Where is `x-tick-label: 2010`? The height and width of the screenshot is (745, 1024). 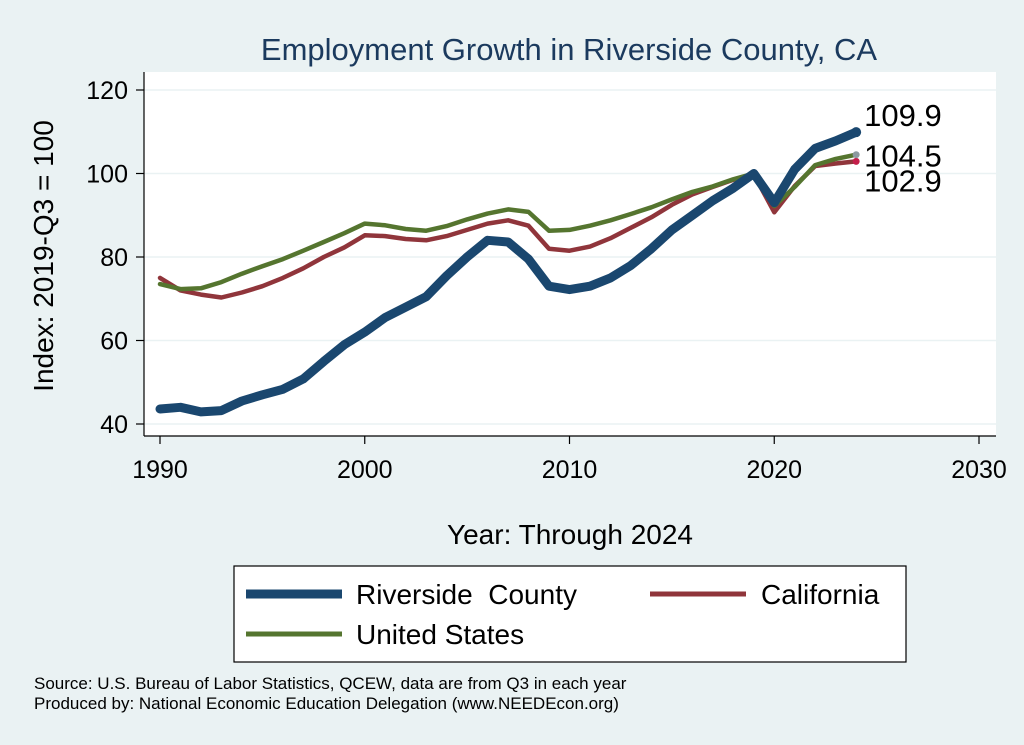
x-tick-label: 2010 is located at coordinates (570, 470).